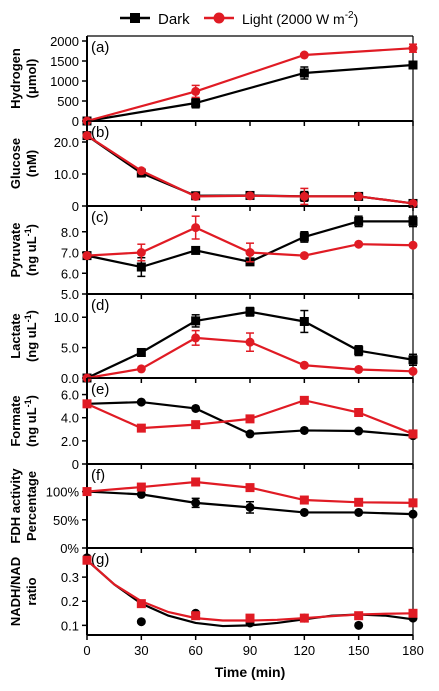 This screenshot has width=439, height=691. Describe the element at coordinates (28, 232) in the screenshot. I see `y-label-superscript: -1` at that location.